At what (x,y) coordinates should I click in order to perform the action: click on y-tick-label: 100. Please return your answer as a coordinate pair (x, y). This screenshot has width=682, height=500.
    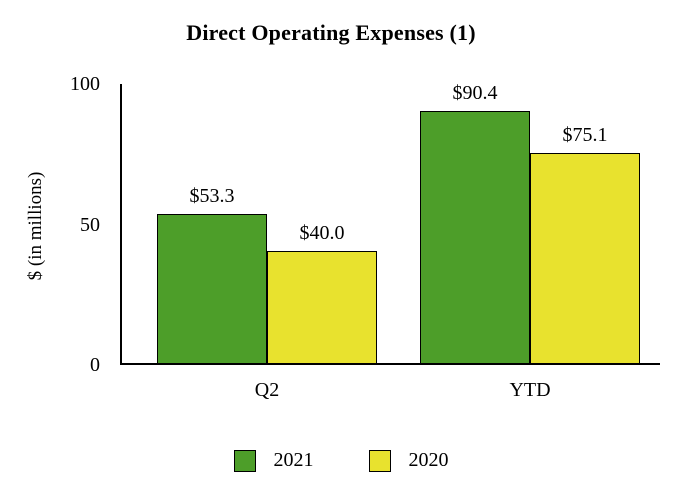
    Looking at the image, I should click on (85, 84).